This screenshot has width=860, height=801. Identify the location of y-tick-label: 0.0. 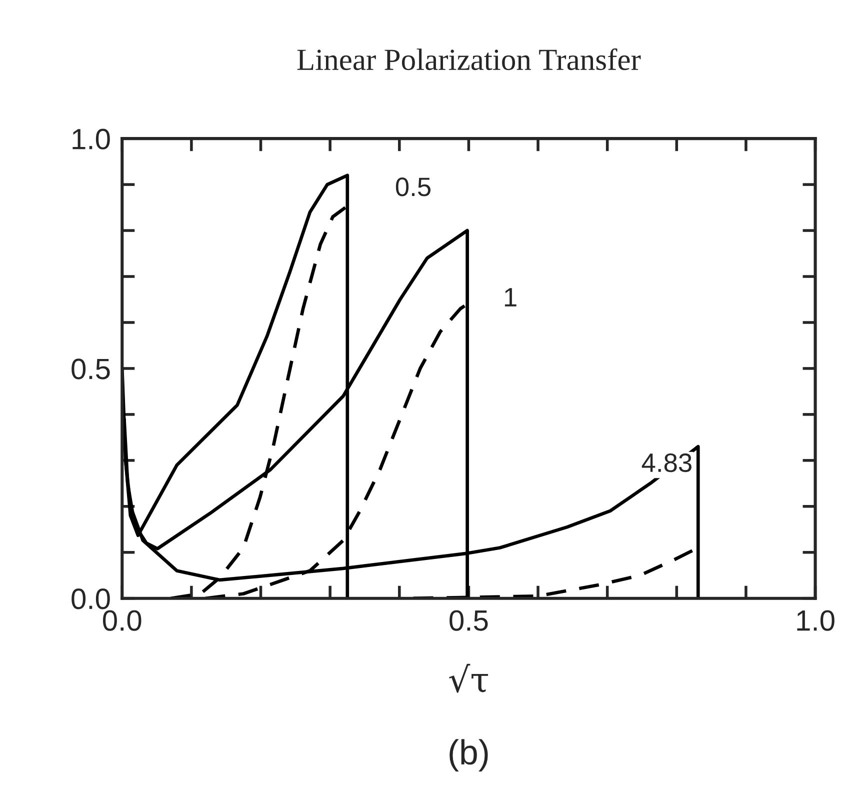
(91, 599).